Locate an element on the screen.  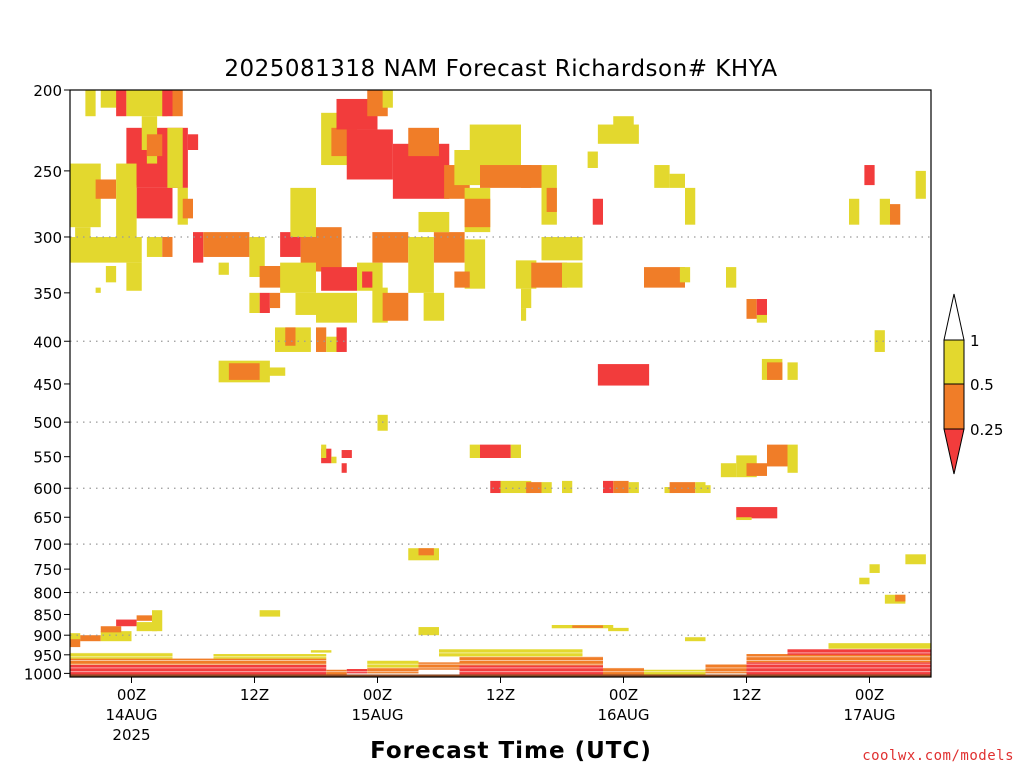
ytick-label-950: 950 is located at coordinates (47, 656).